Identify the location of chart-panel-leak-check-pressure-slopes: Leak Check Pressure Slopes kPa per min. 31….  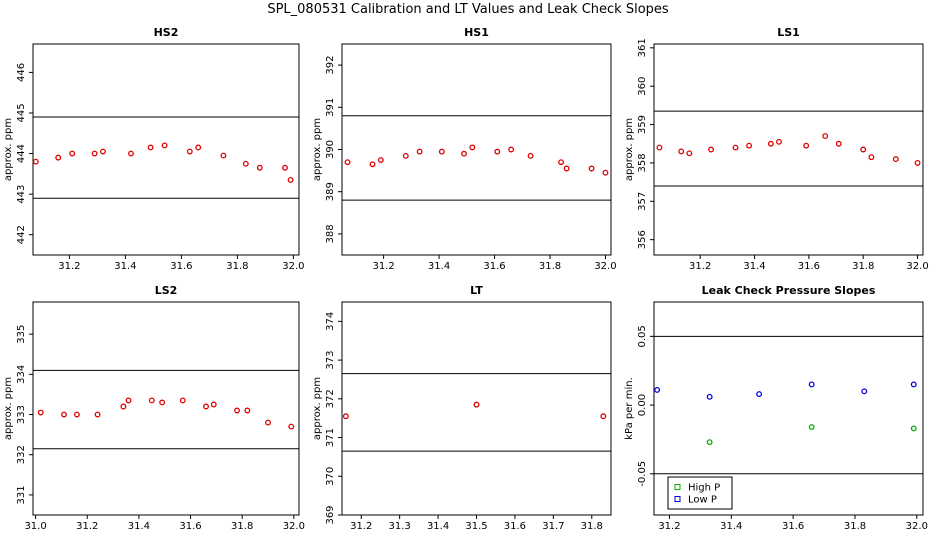
(776, 408).